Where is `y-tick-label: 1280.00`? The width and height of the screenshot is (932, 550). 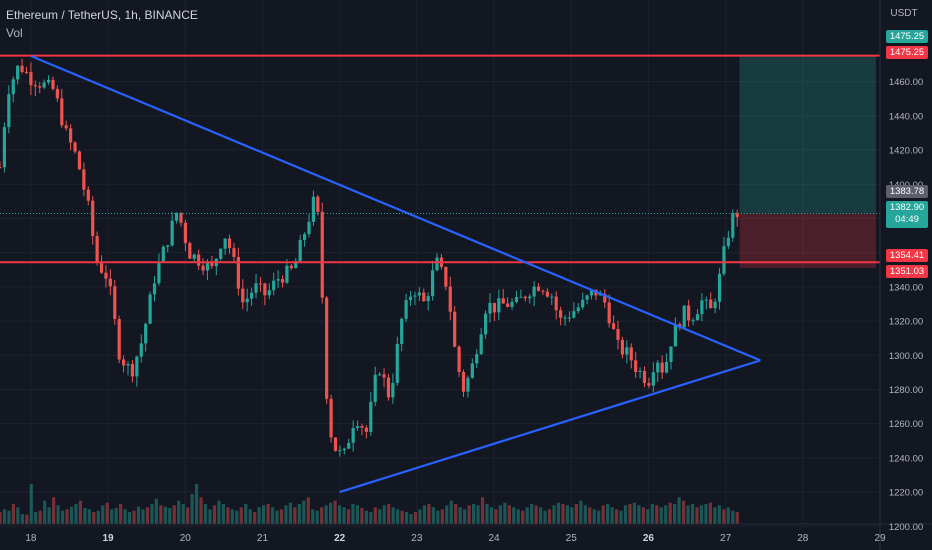
y-tick-label: 1280.00 is located at coordinates (906, 390).